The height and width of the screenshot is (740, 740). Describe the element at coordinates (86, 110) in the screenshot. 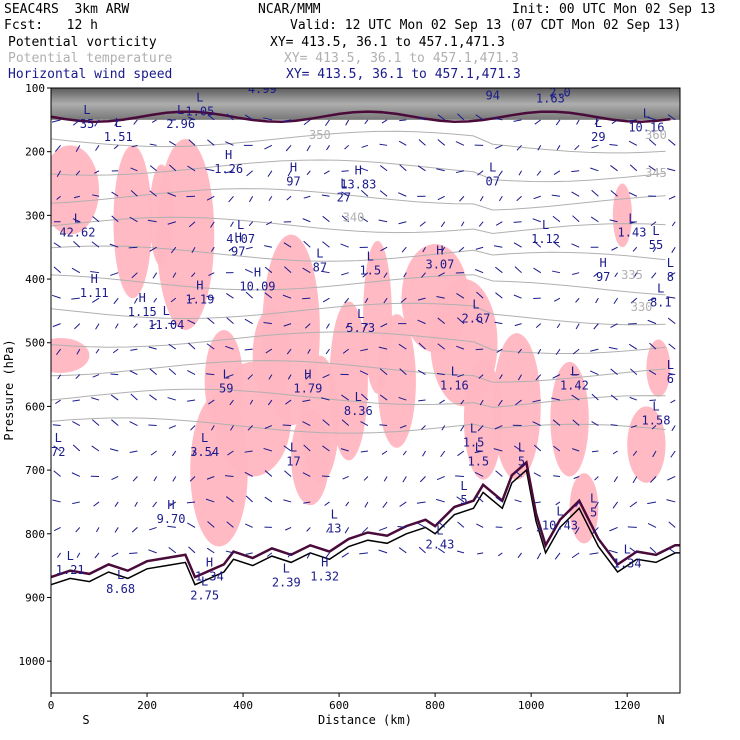

I see `extremum-type-57: L` at that location.